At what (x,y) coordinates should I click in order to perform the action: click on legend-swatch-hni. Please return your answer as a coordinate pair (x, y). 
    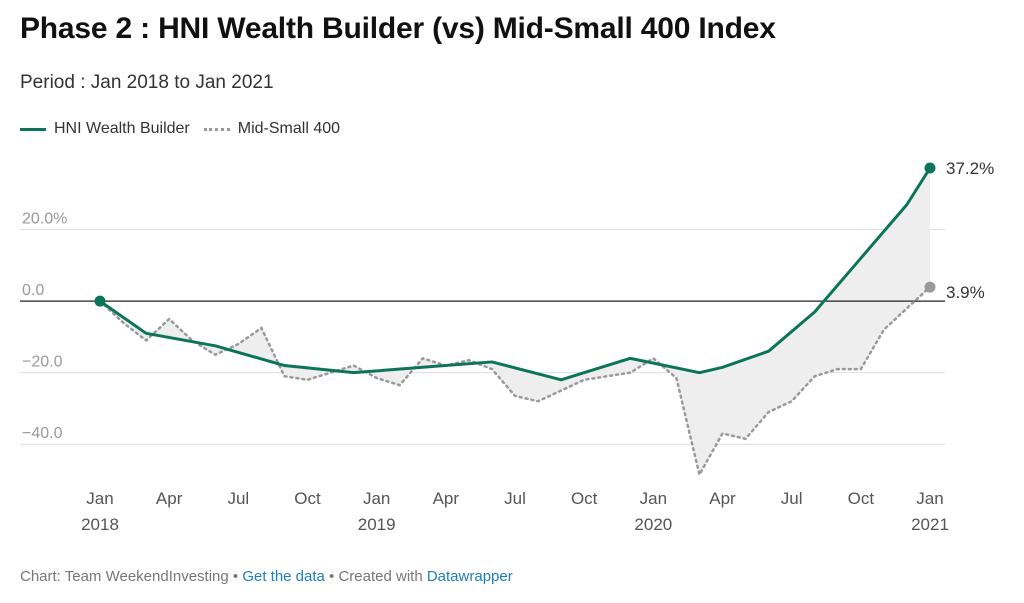
    Looking at the image, I should click on (33, 129).